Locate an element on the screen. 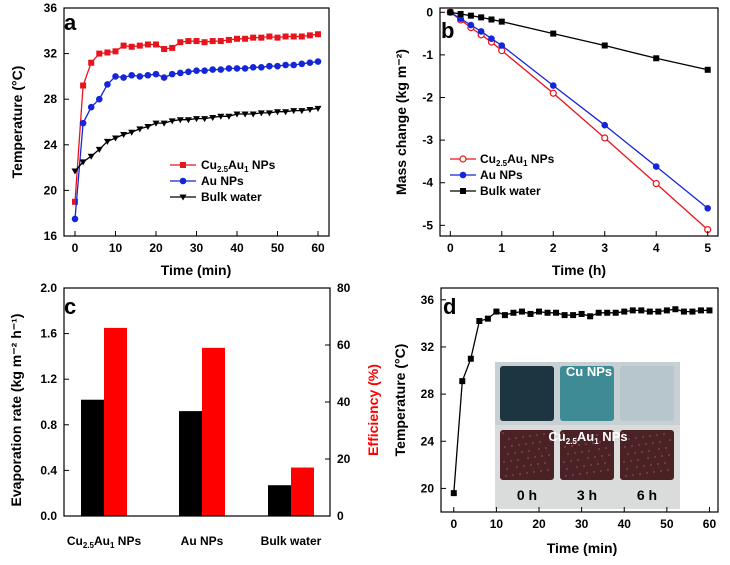  panel-d-x-tick-label: 40 is located at coordinates (625, 524).